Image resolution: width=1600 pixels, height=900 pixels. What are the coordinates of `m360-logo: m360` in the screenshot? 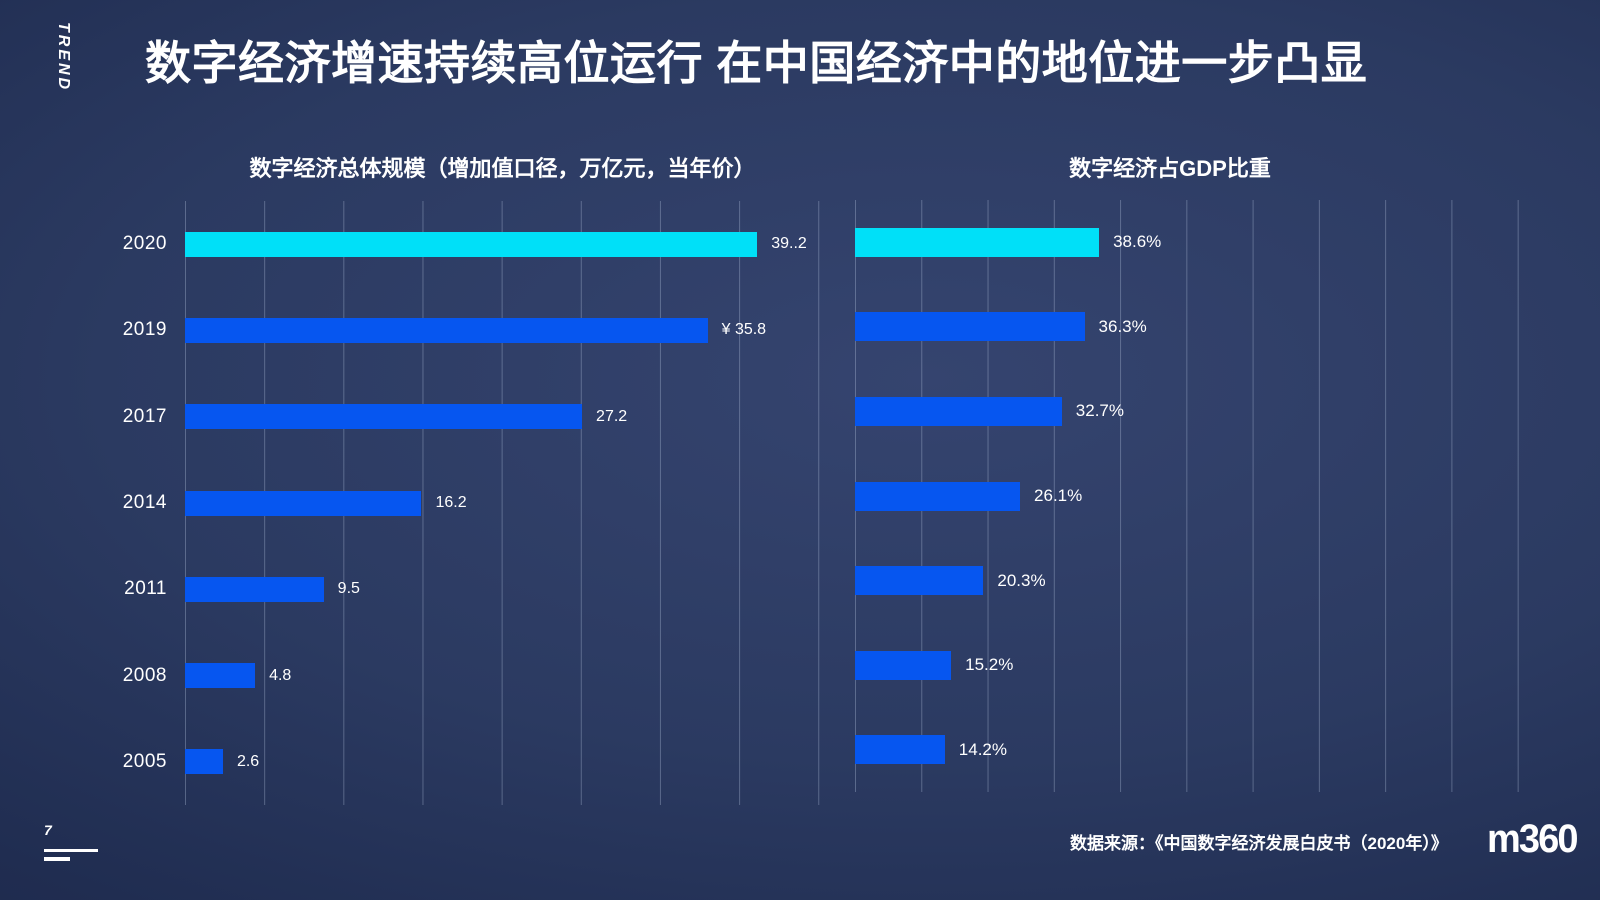 It's located at (1533, 839).